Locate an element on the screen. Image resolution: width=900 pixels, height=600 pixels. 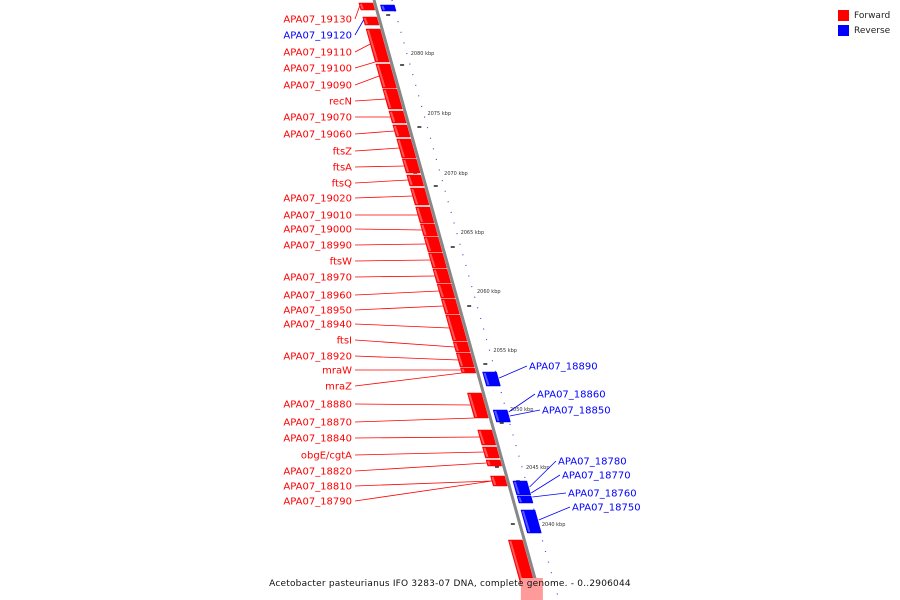
gene-label-apa07-18780: APA07_18780 is located at coordinates (592, 462).